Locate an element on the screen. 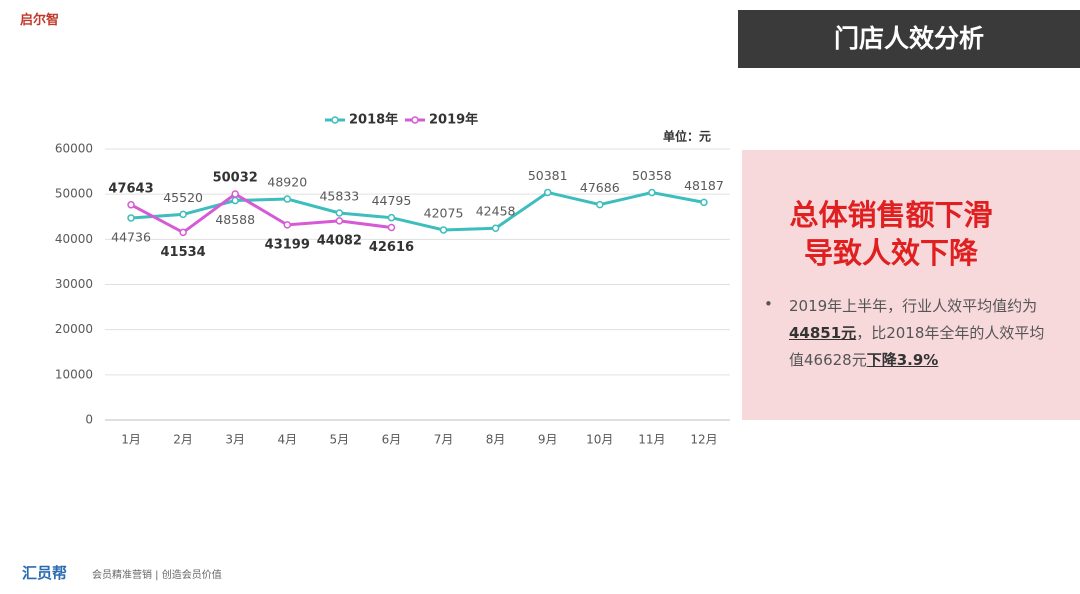 This screenshot has width=1080, height=594. data-label: 50381 is located at coordinates (548, 175).